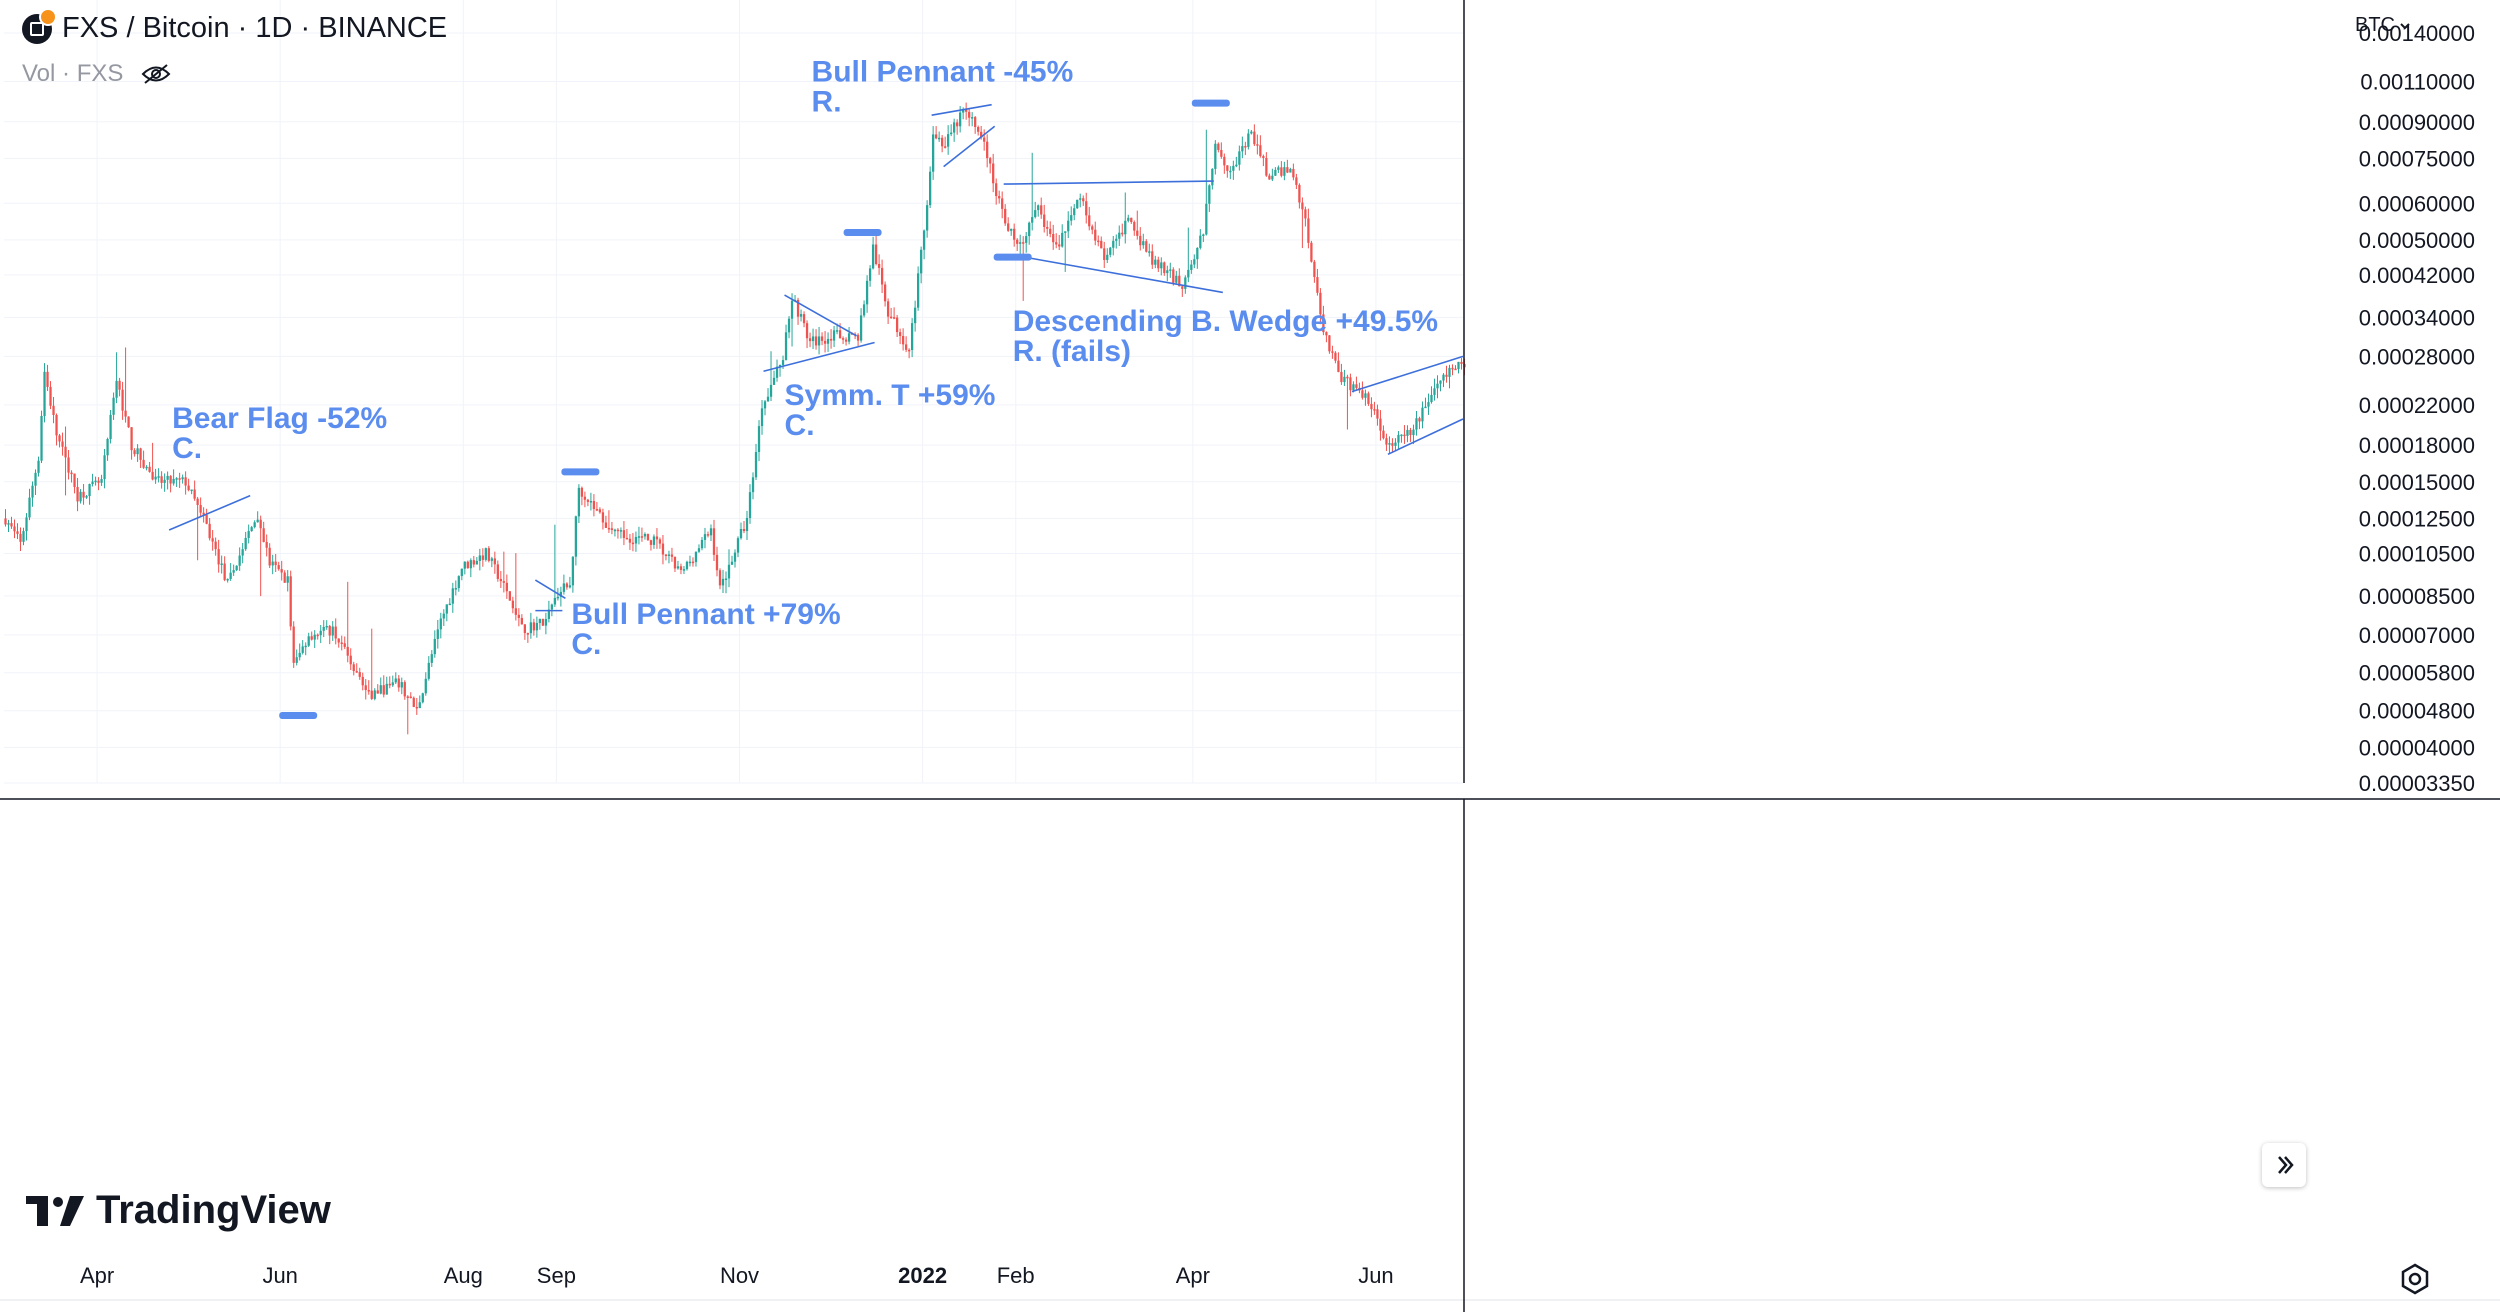 This screenshot has height=1312, width=2500. Describe the element at coordinates (2284, 1165) in the screenshot. I see `scroll-to-latest-button` at that location.